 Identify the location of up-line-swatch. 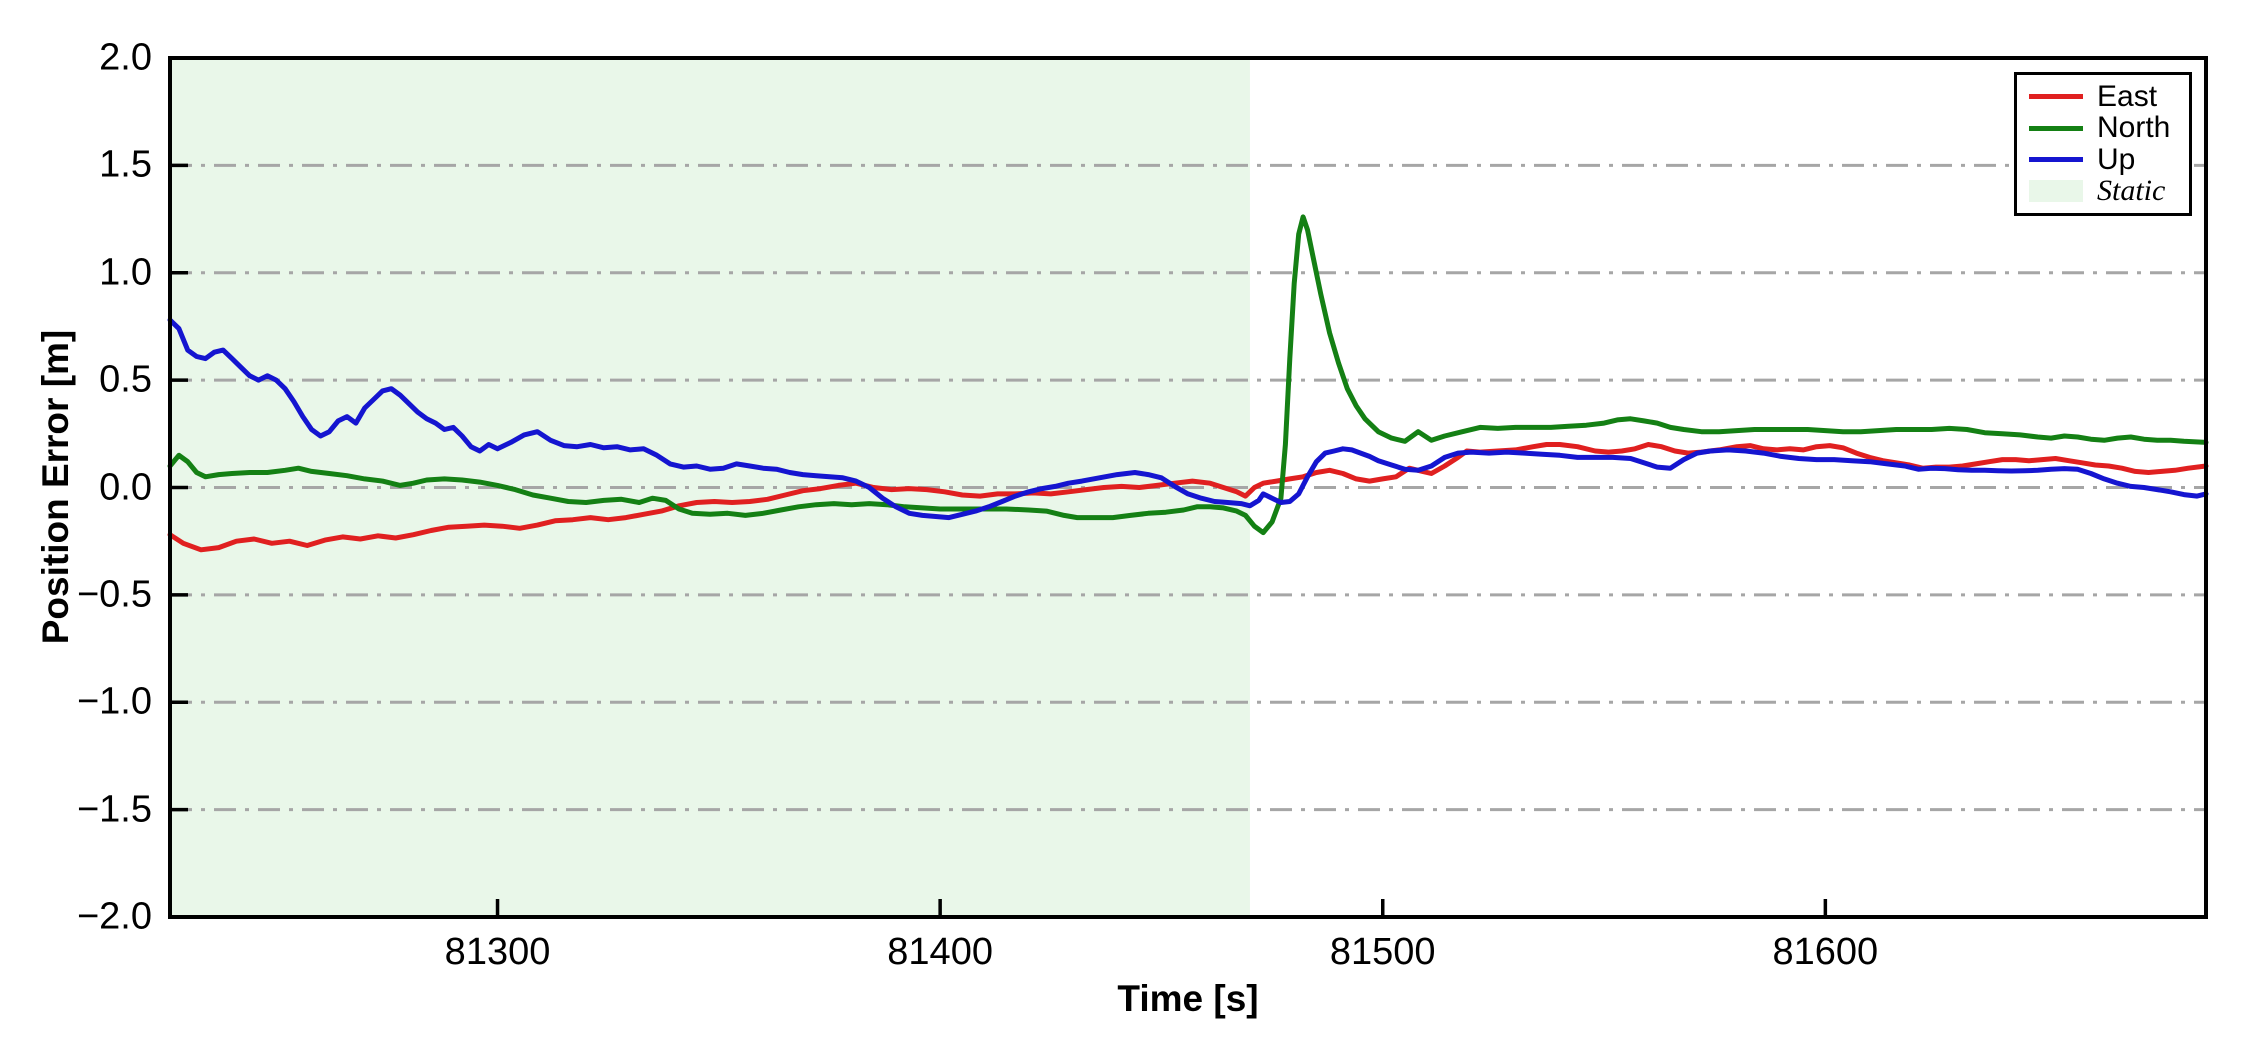
(2056, 160).